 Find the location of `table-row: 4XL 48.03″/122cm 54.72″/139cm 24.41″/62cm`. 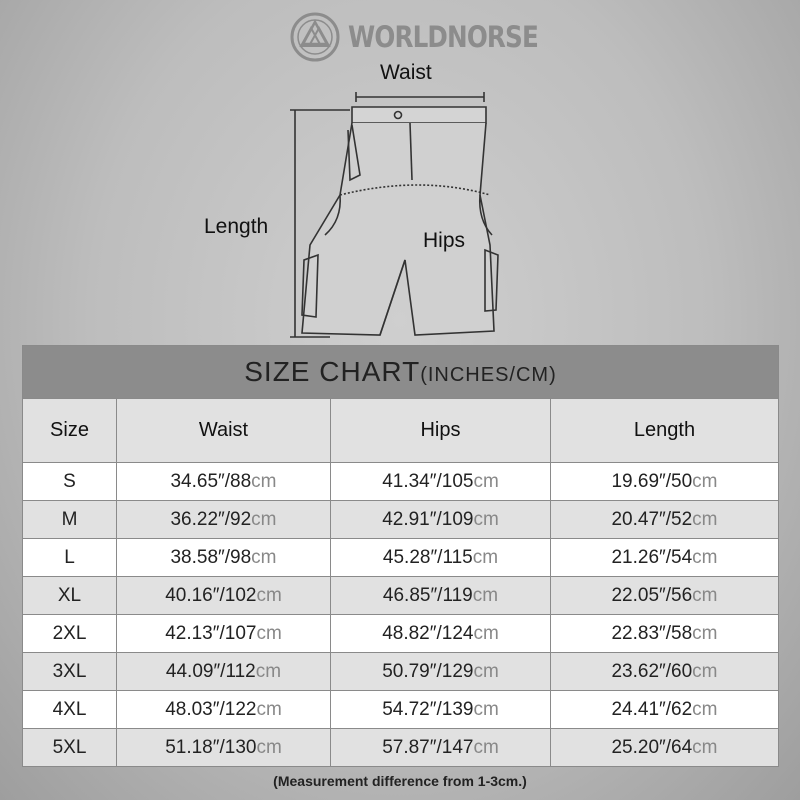

table-row: 4XL 48.03″/122cm 54.72″/139cm 24.41″/62cm is located at coordinates (400, 709).